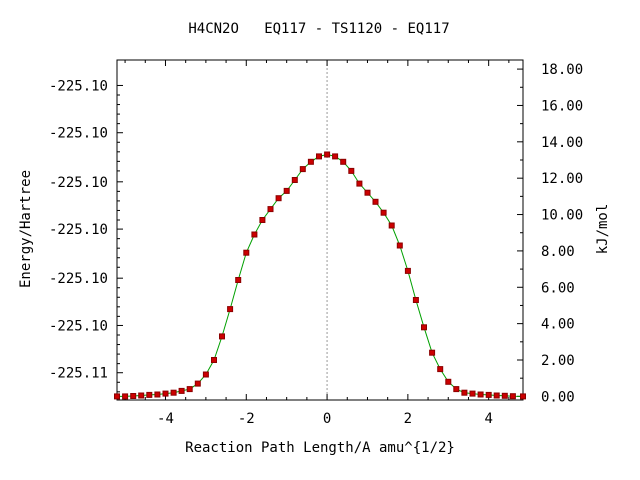 Image resolution: width=640 pixels, height=480 pixels. What do you see at coordinates (558, 288) in the screenshot?
I see `right-tick-label: 6.00` at bounding box center [558, 288].